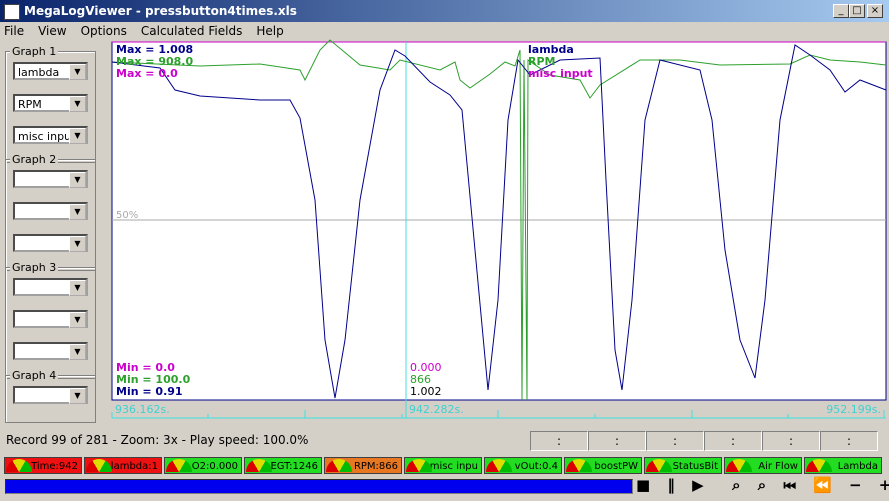 The image size is (889, 501). What do you see at coordinates (853, 409) in the screenshot?
I see `time-label: 952.199s.` at bounding box center [853, 409].